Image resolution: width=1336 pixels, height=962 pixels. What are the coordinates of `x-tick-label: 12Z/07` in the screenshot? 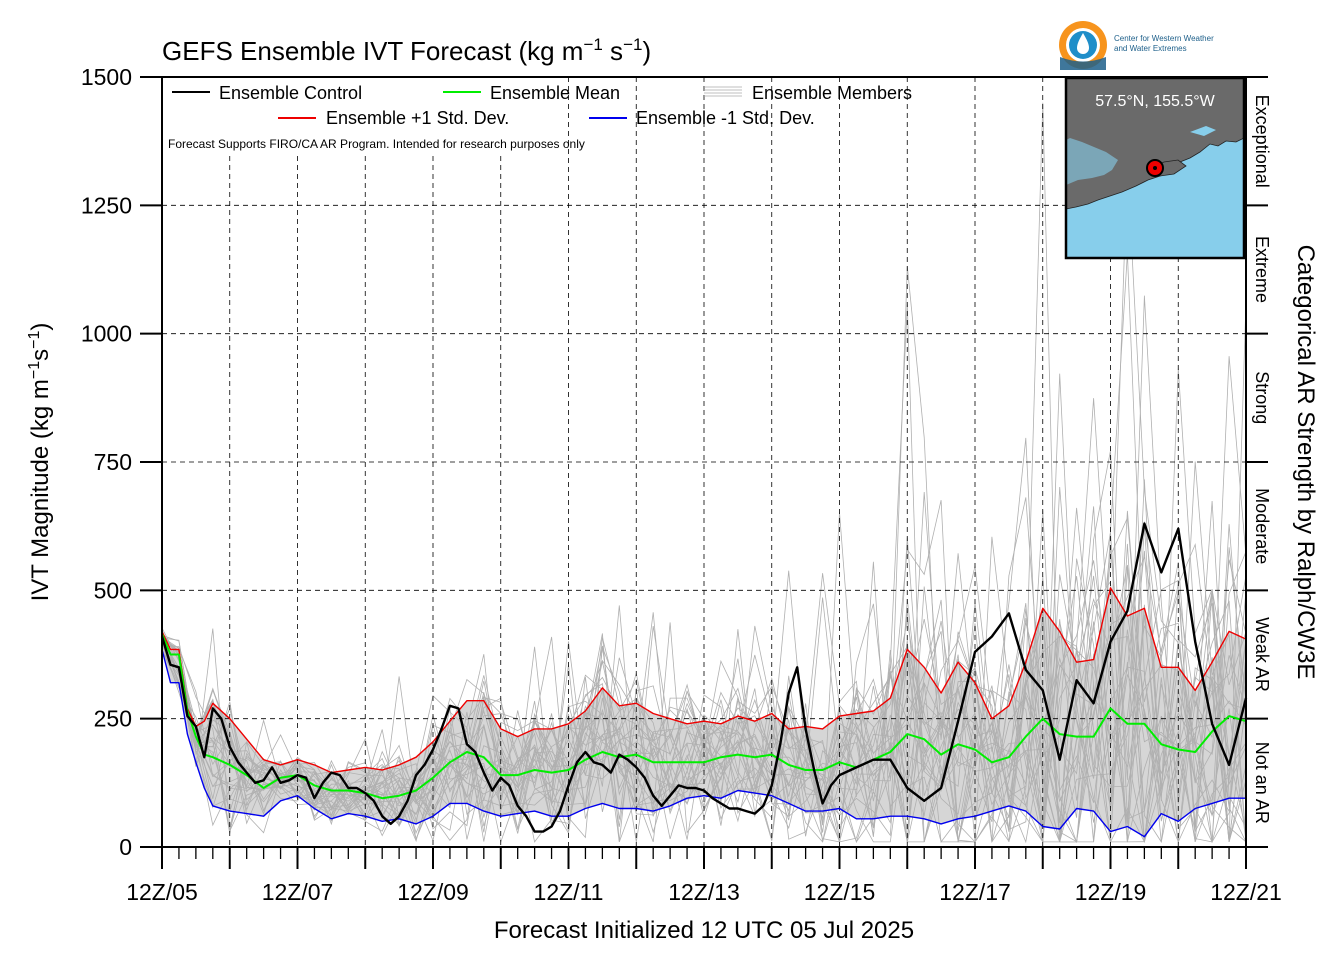 It's located at (298, 892).